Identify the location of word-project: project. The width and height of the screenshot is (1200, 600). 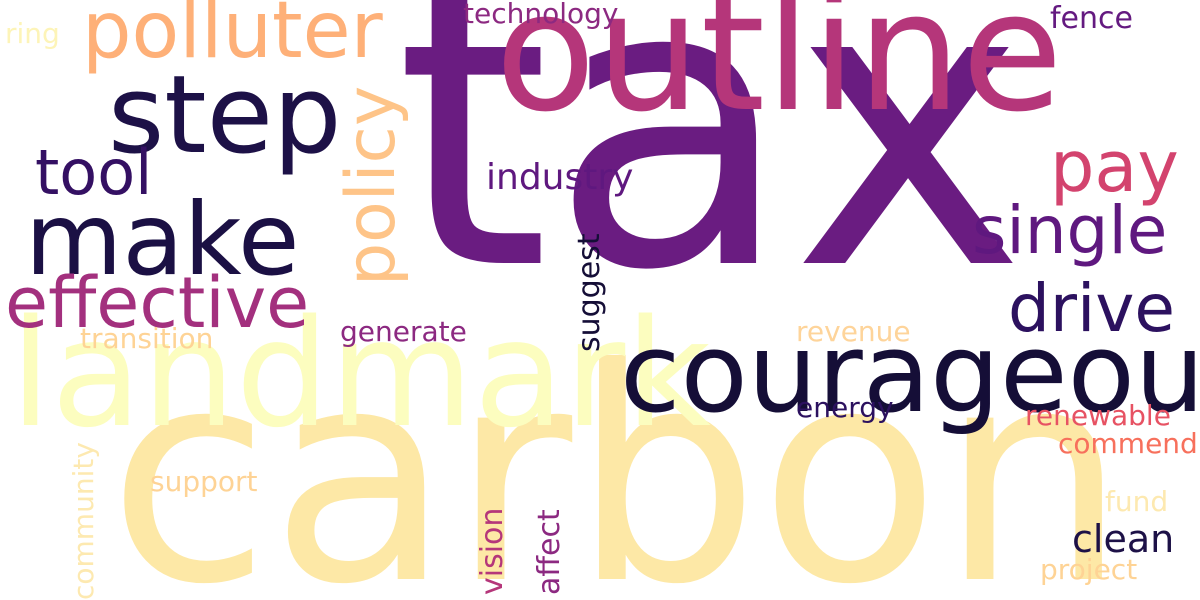
(1089, 569).